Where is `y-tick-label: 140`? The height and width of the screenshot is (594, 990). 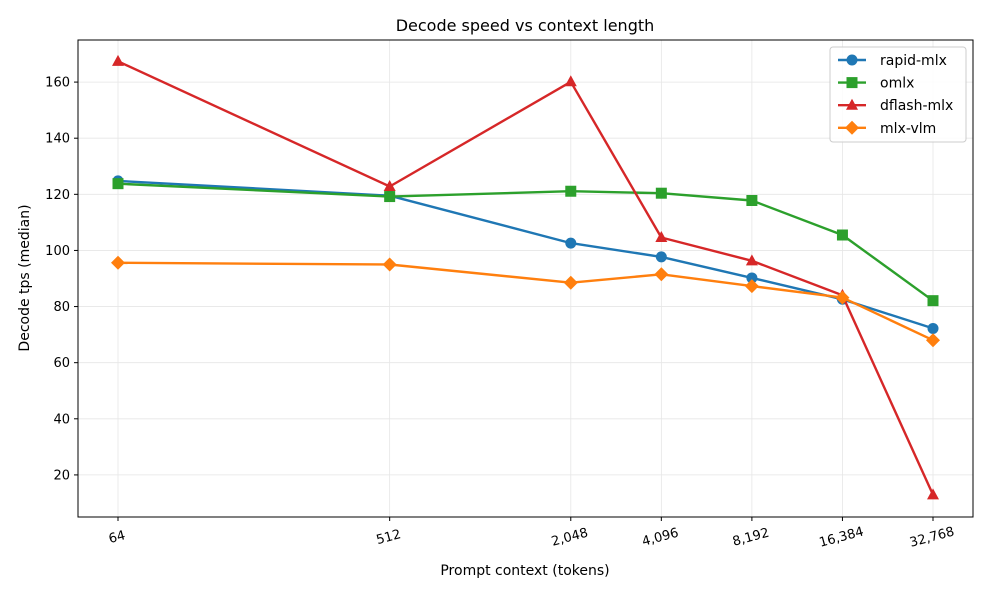 y-tick-label: 140 is located at coordinates (57, 139).